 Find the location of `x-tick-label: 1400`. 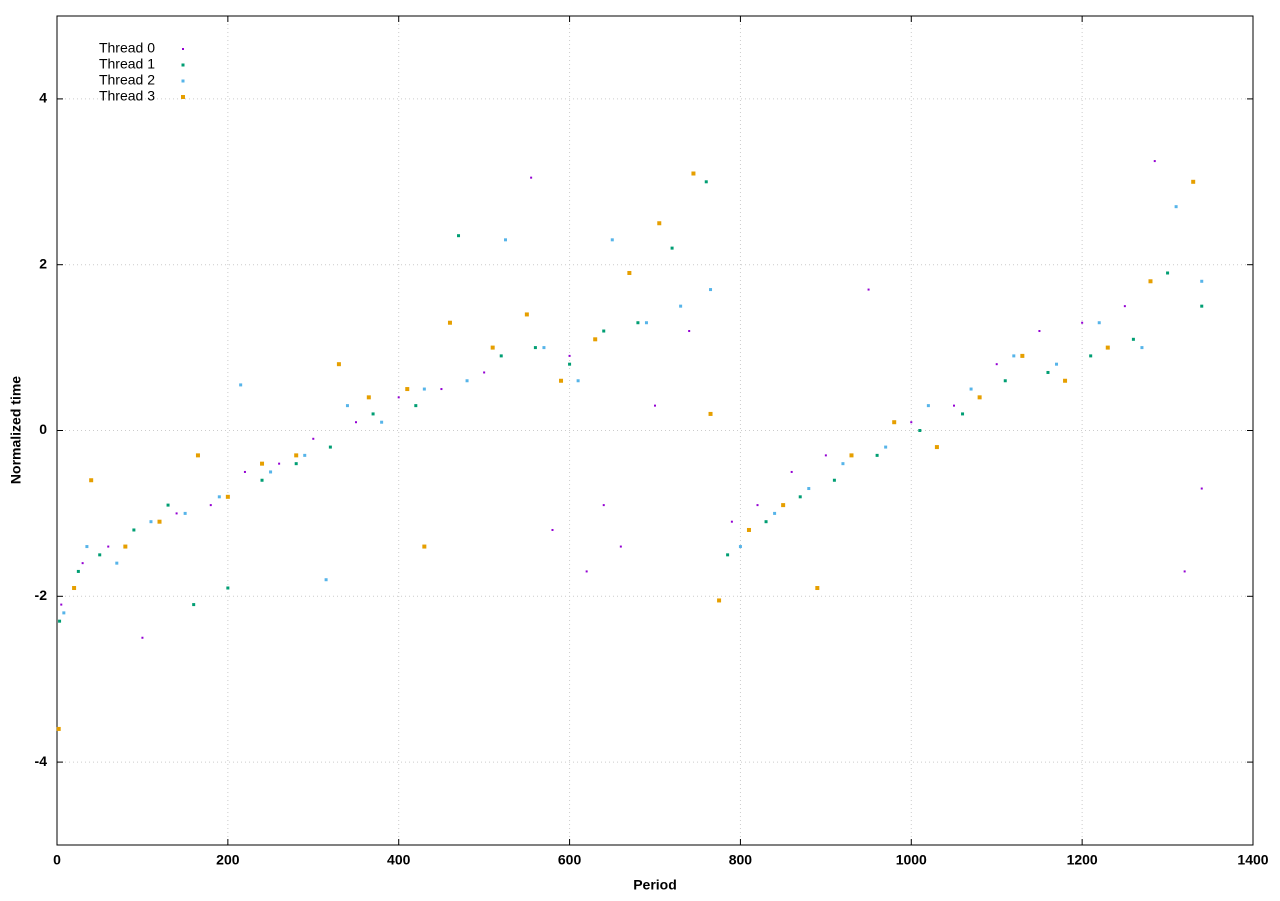

x-tick-label: 1400 is located at coordinates (1252, 860).